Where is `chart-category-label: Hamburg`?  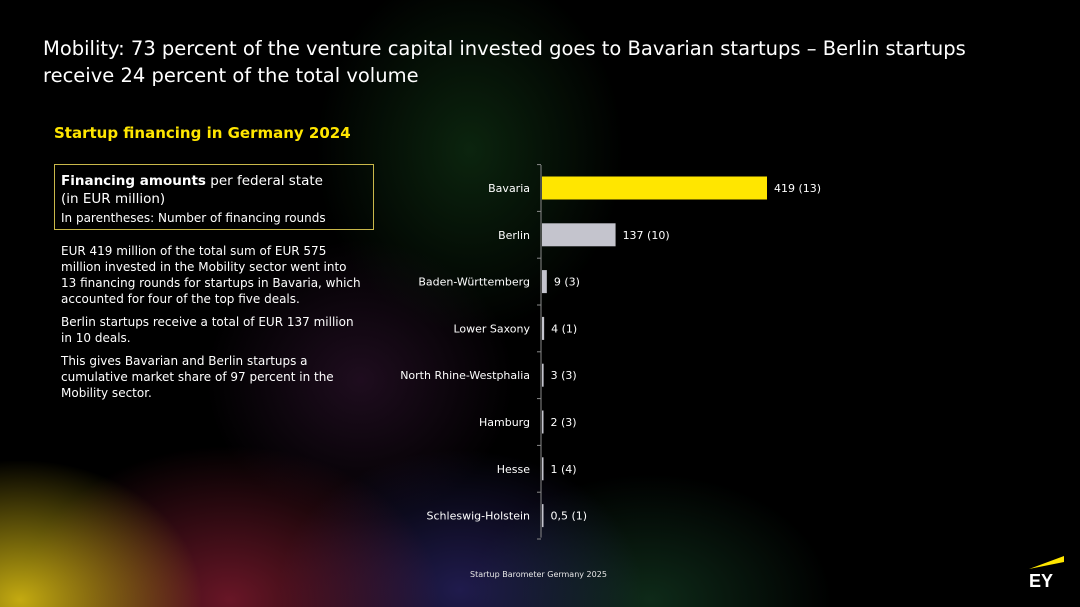
chart-category-label: Hamburg is located at coordinates (504, 422).